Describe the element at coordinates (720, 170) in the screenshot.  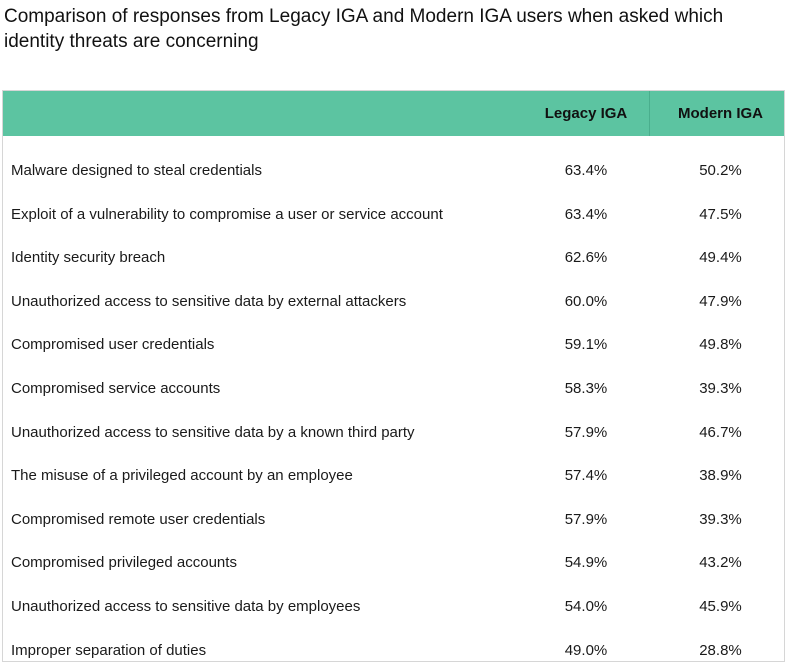
I see `modern-iga-value: 50.2%` at that location.